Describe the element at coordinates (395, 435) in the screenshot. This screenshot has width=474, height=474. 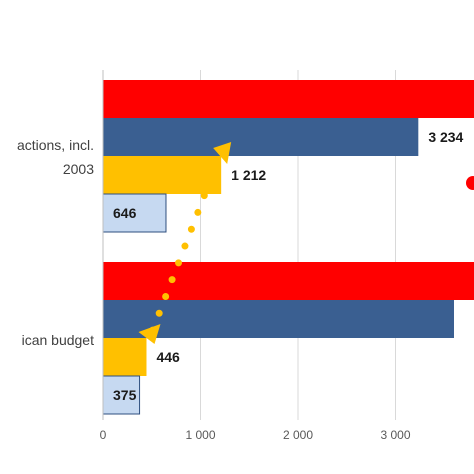
I see `x-tick-label: 3 000` at that location.